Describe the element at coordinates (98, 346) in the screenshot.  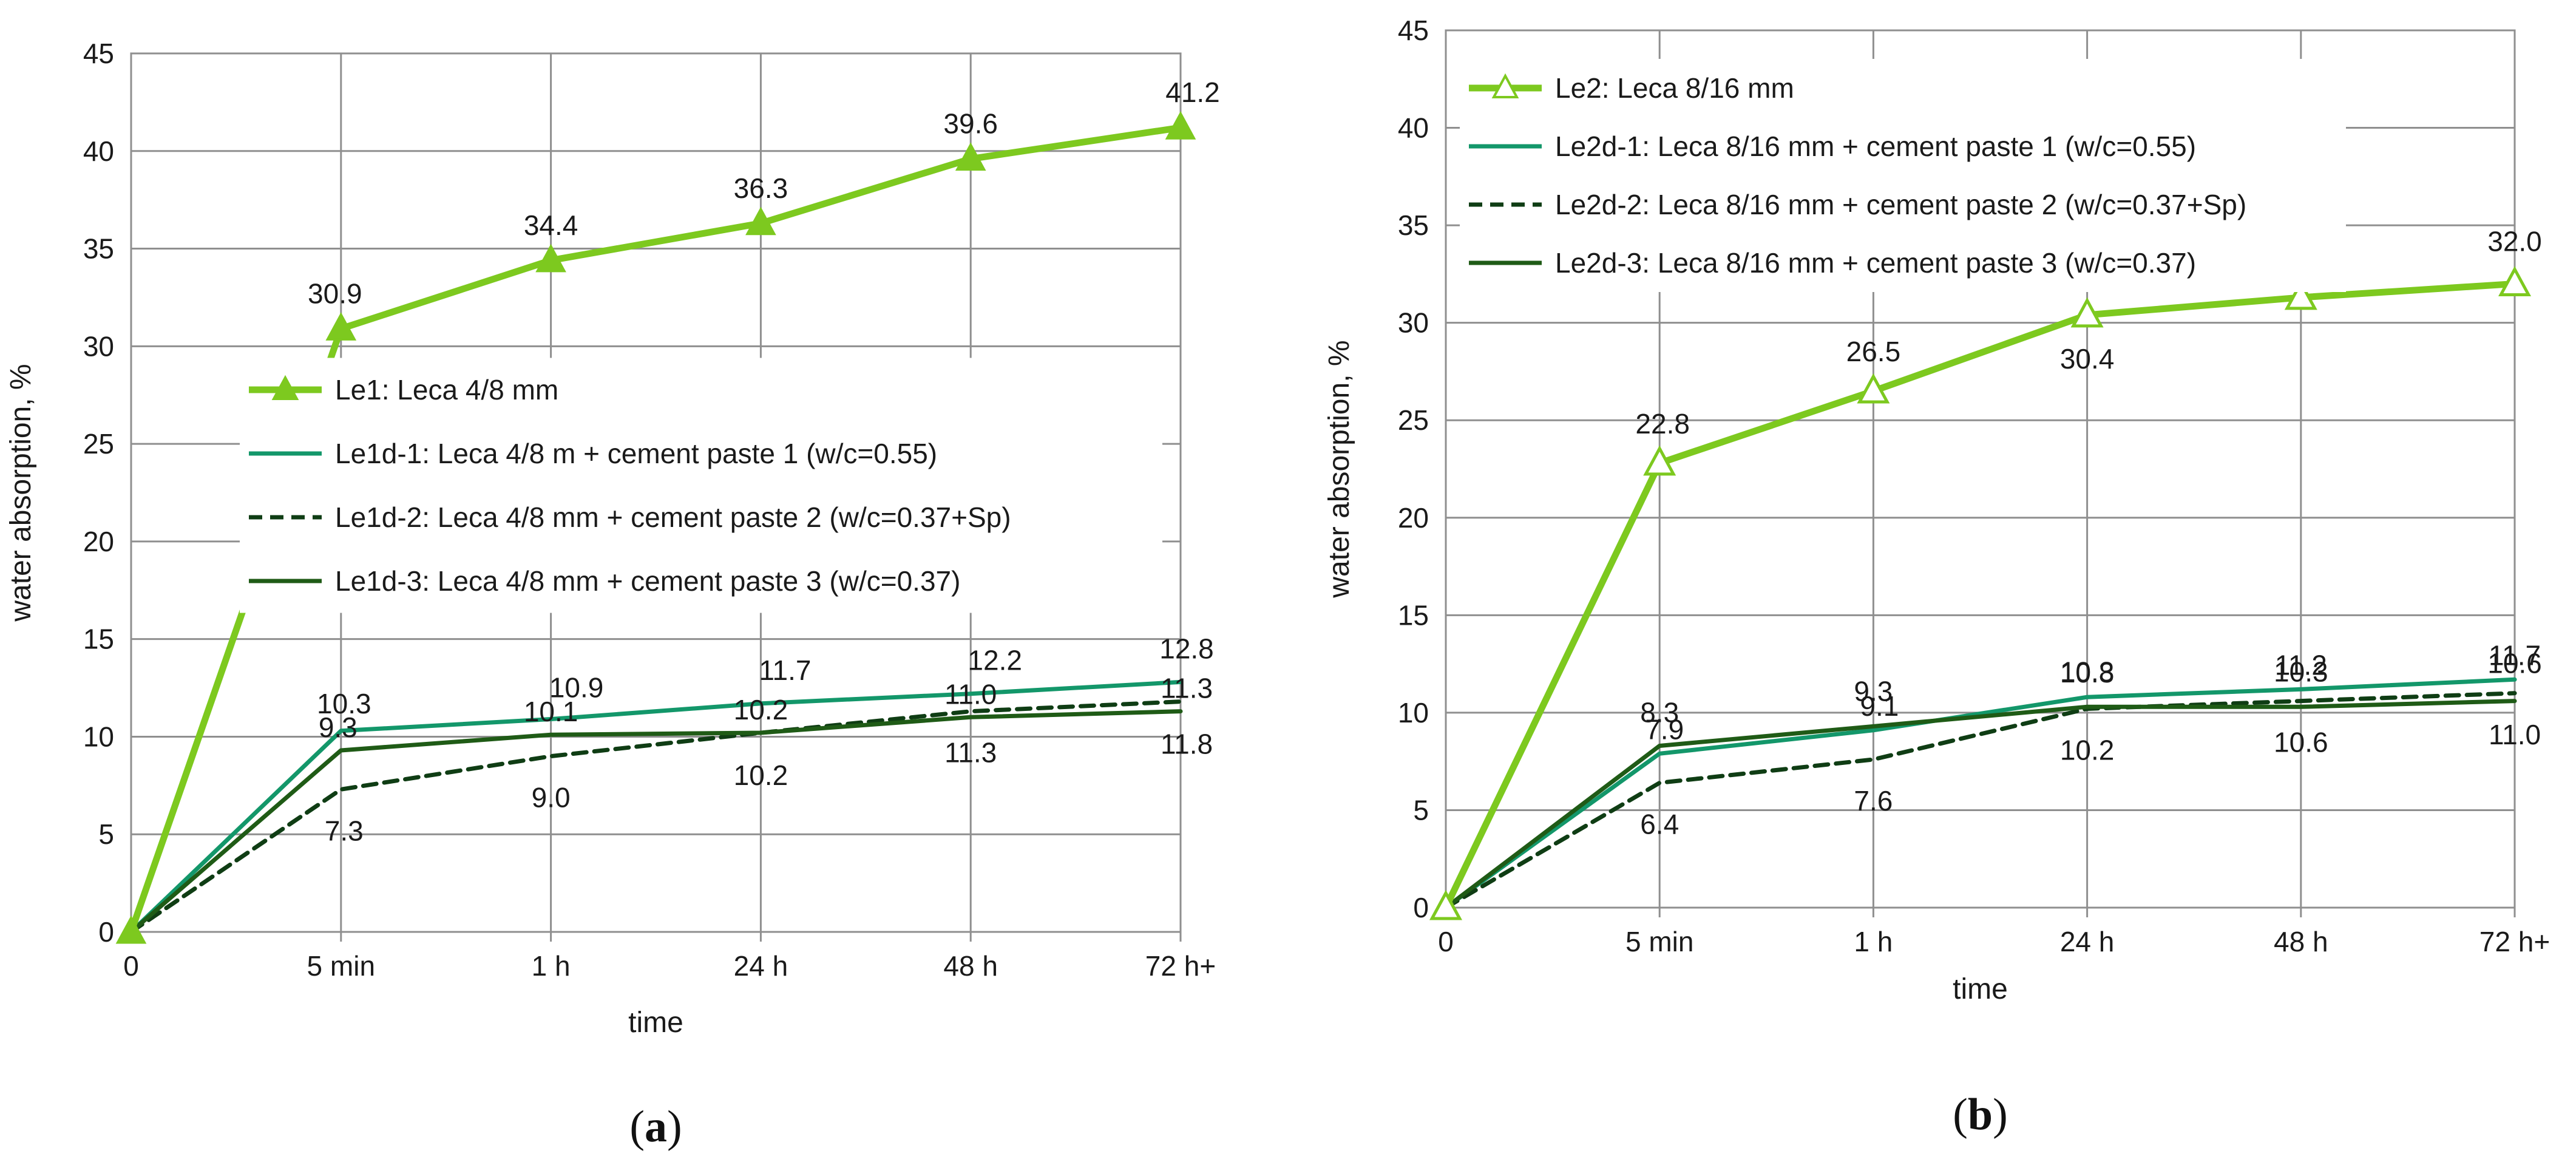
I see `y-tick-label: 30` at that location.